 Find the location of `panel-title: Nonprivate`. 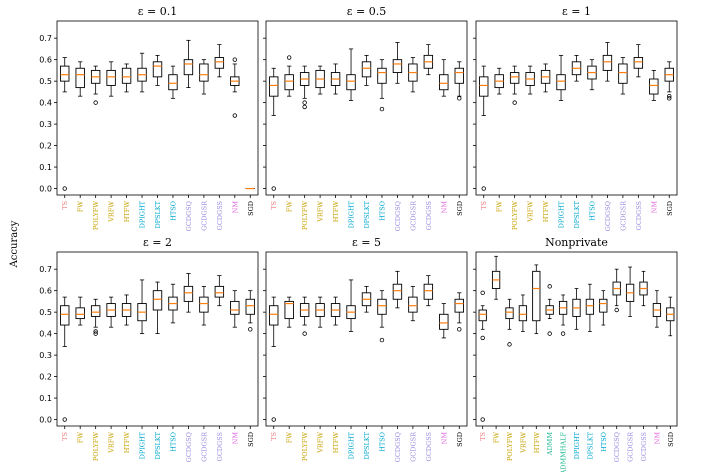

panel-title: Nonprivate is located at coordinates (576, 242).